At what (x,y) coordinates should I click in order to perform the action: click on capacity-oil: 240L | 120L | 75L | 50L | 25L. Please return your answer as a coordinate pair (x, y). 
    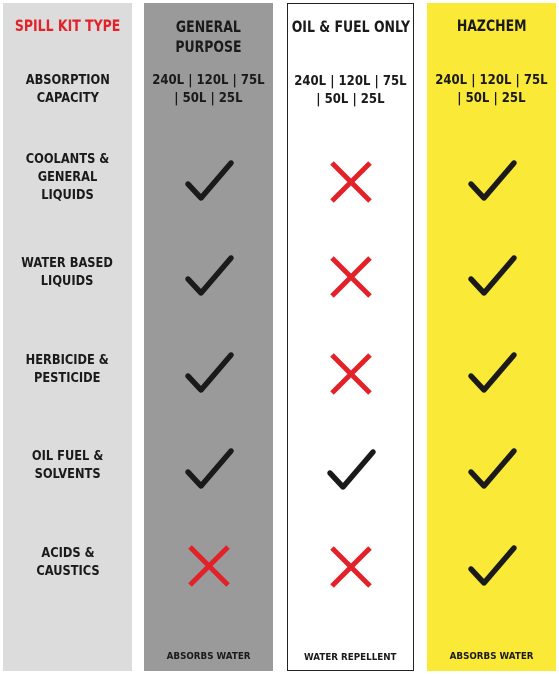
    Looking at the image, I should click on (350, 90).